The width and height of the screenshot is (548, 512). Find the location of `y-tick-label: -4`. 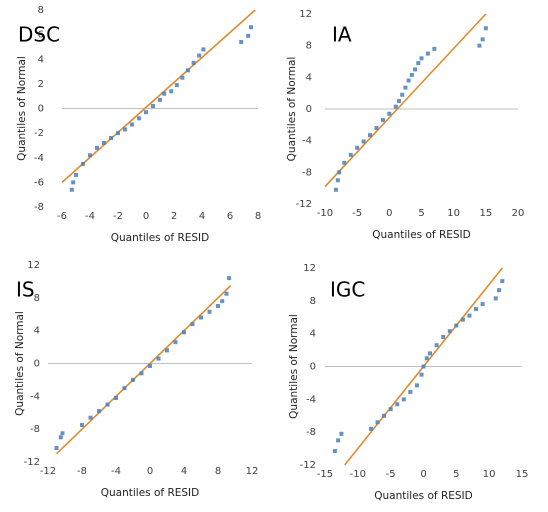

y-tick-label: -4 is located at coordinates (307, 141).